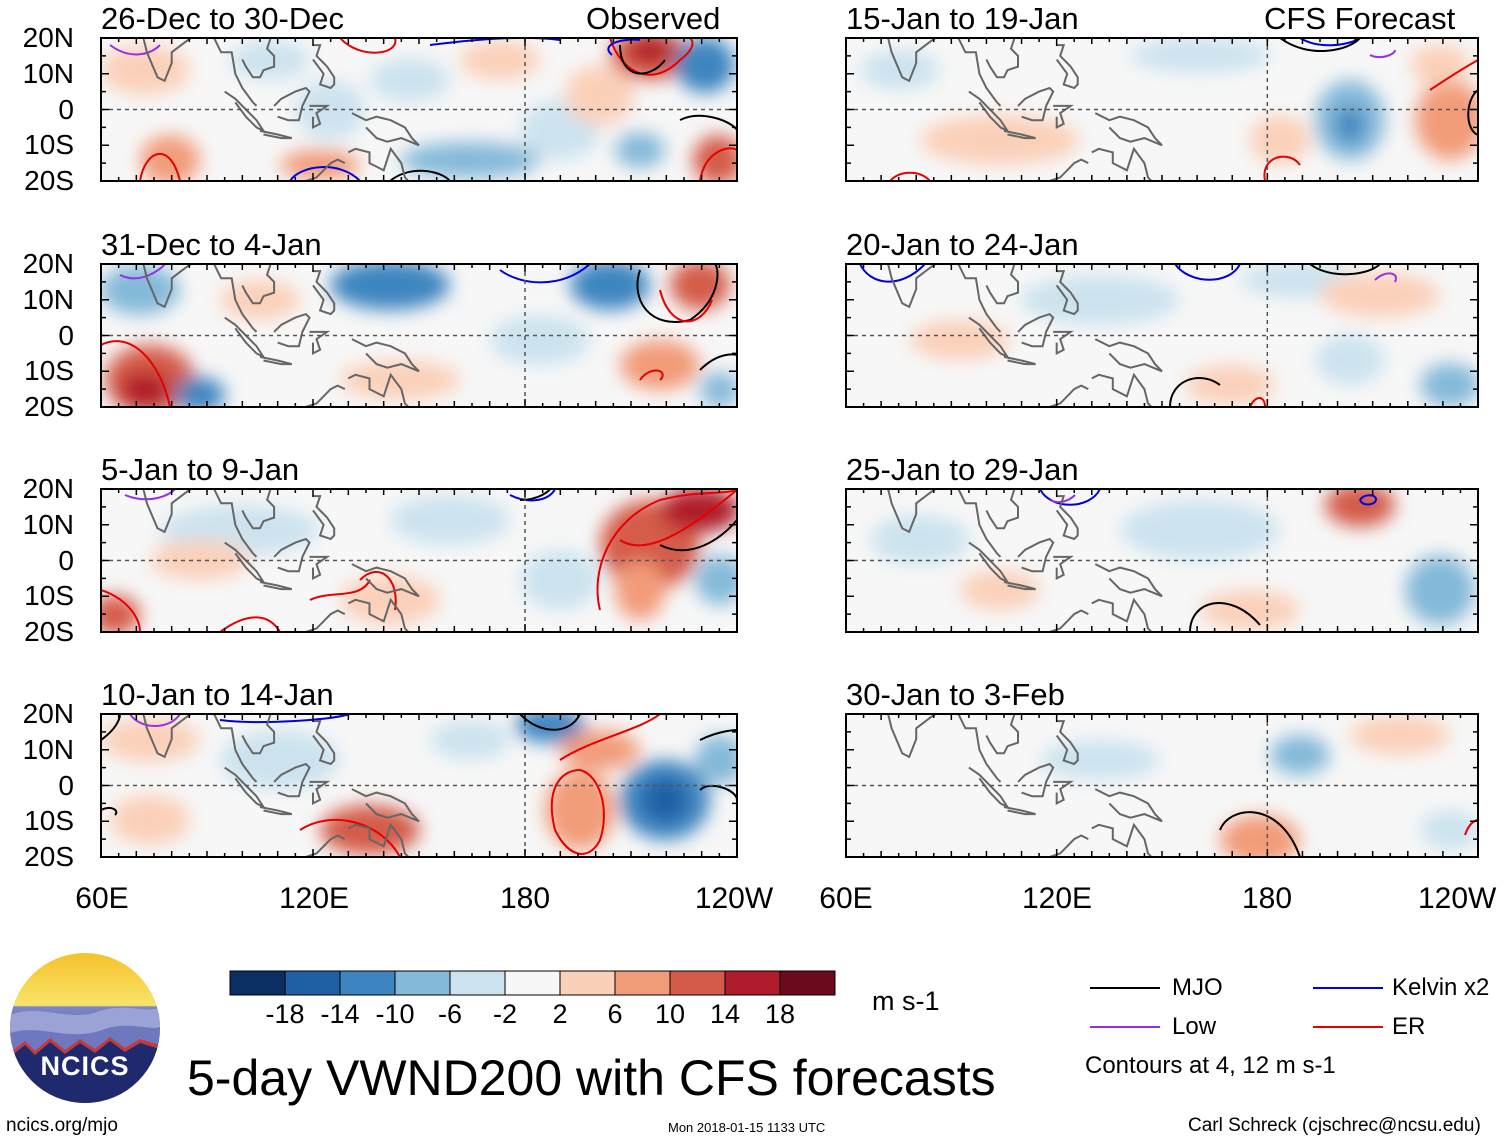 This screenshot has width=1510, height=1142. What do you see at coordinates (962, 469) in the screenshot?
I see `panel-title-6: 25-Jan to 29-Jan` at bounding box center [962, 469].